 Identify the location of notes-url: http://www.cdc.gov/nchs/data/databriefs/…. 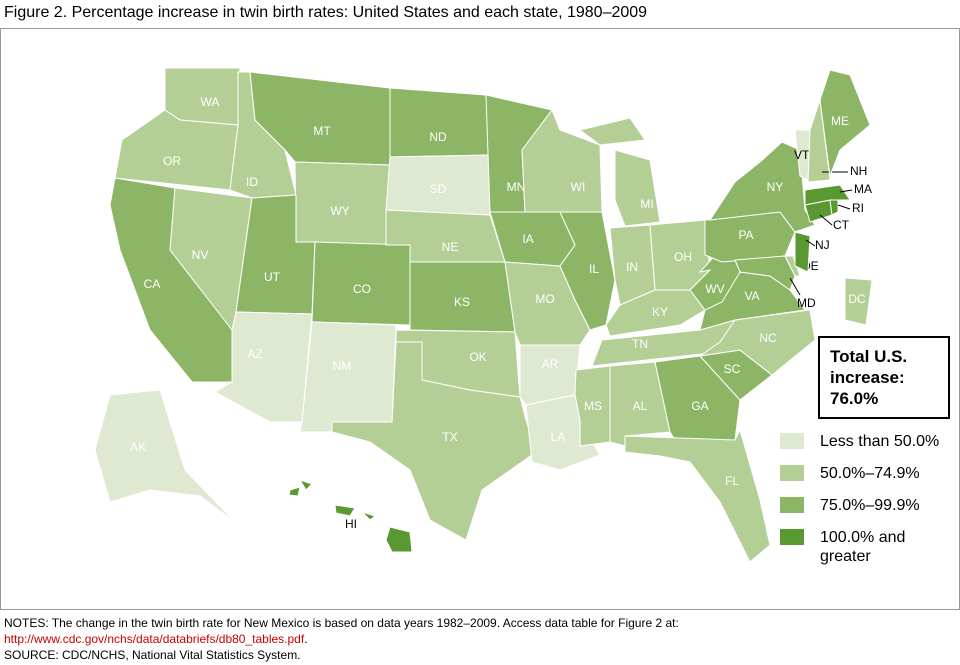
(154, 639).